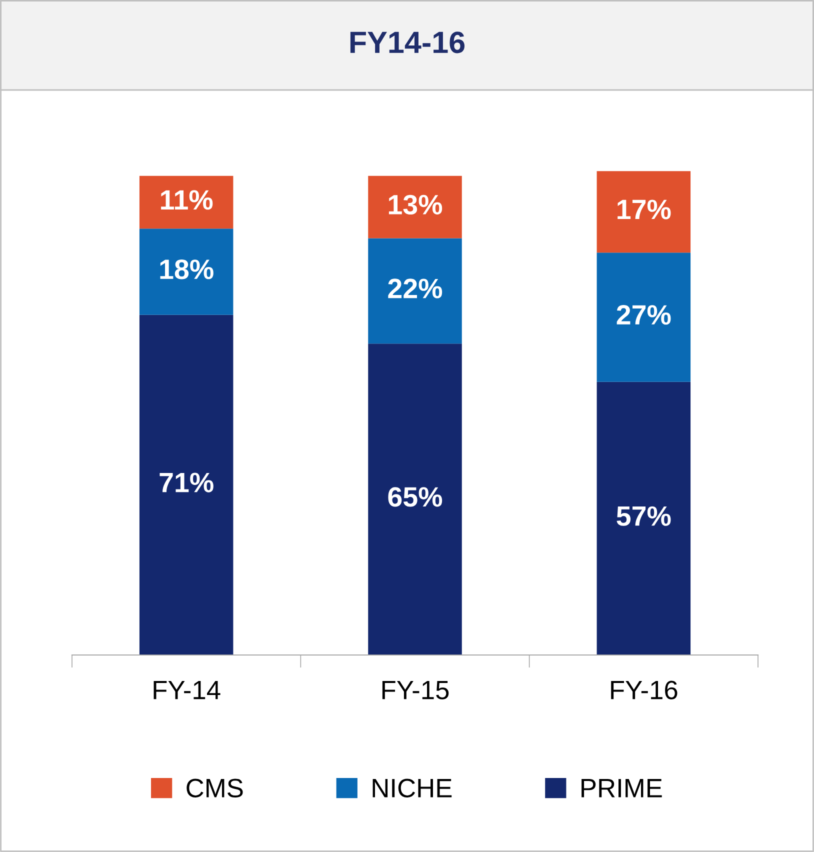 The height and width of the screenshot is (852, 814). I want to click on data-label: 18%, so click(187, 270).